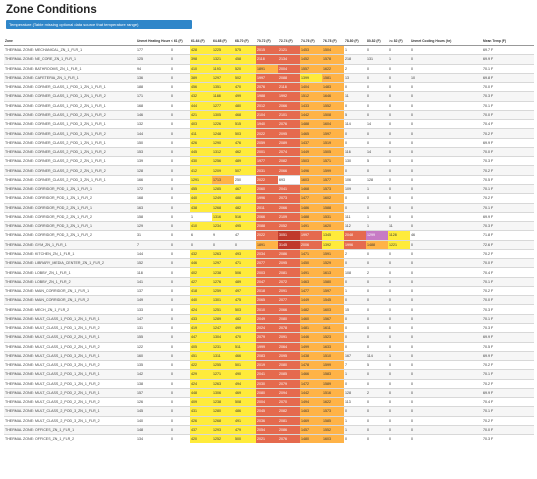 This screenshot has height=479, width=537. What do you see at coordinates (201, 179) in the screenshot?
I see `table-cell: 1291` at bounding box center [201, 179].